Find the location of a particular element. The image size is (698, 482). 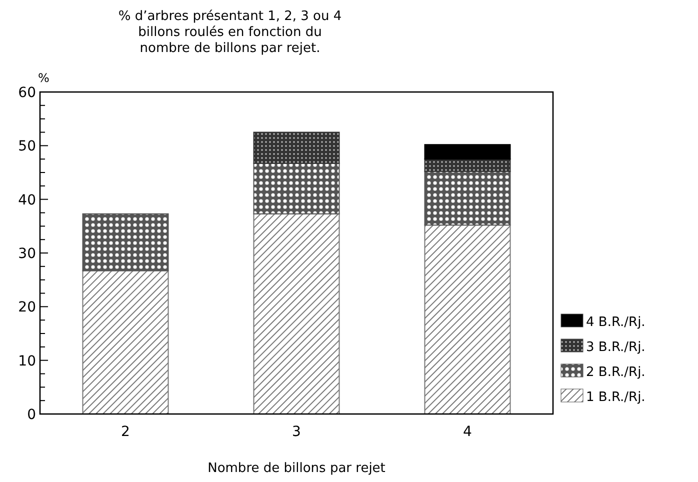

y-tick-label: 20 is located at coordinates (27, 308).